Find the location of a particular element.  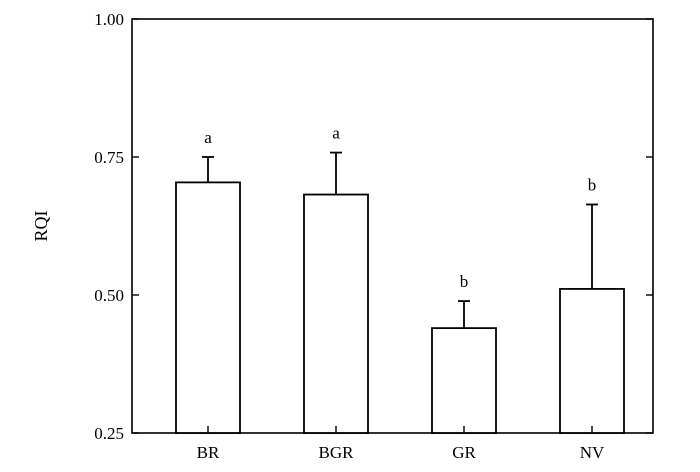

x-tick-label: BGR is located at coordinates (337, 452).